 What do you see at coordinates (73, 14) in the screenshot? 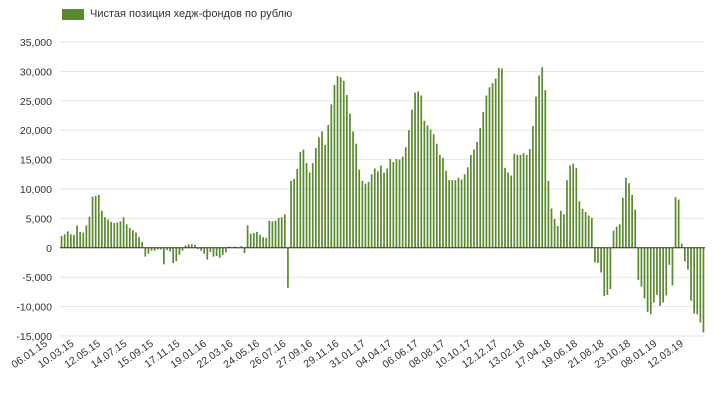
I see `legend-swatch` at bounding box center [73, 14].